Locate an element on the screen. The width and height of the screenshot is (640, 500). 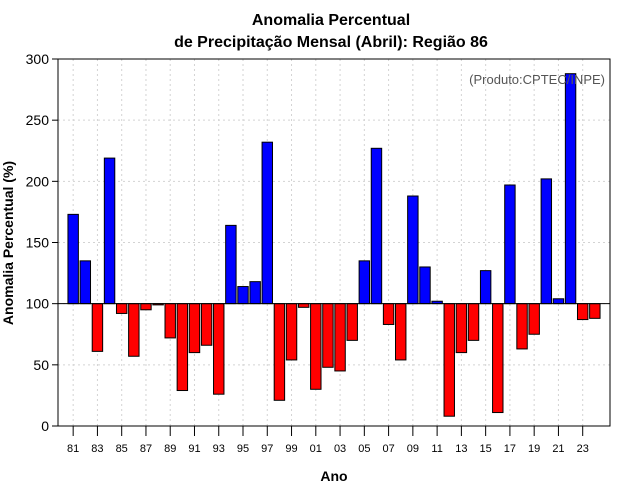
bar-1997 is located at coordinates (267, 223).